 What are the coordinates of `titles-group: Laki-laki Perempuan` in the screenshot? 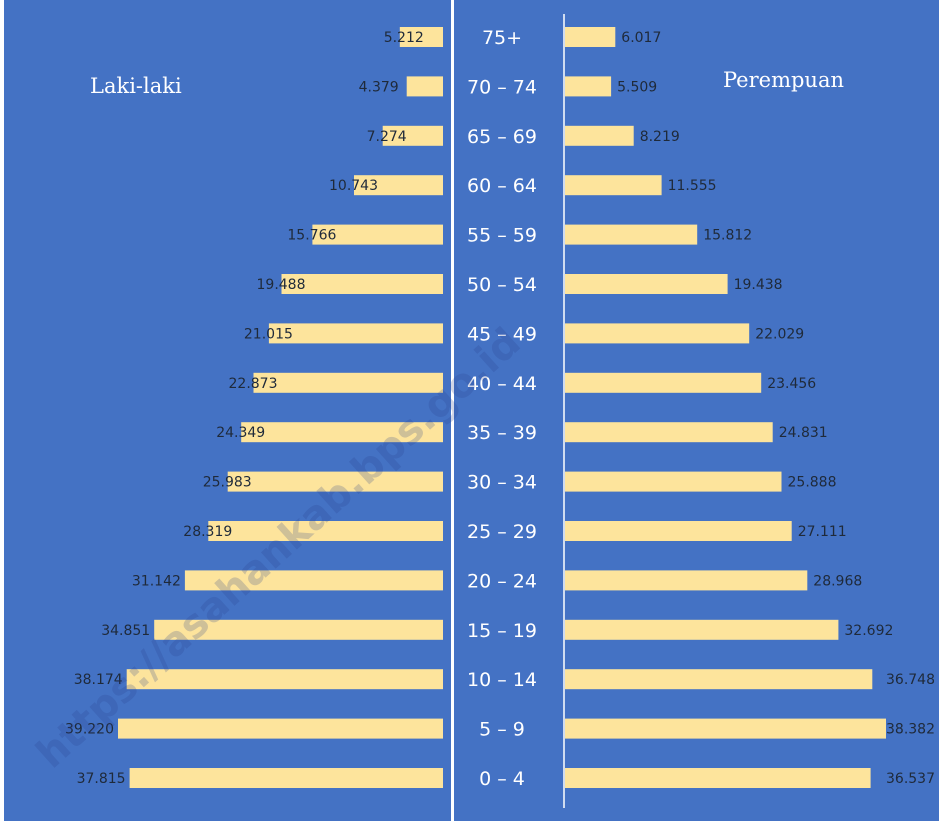 It's located at (467, 83).